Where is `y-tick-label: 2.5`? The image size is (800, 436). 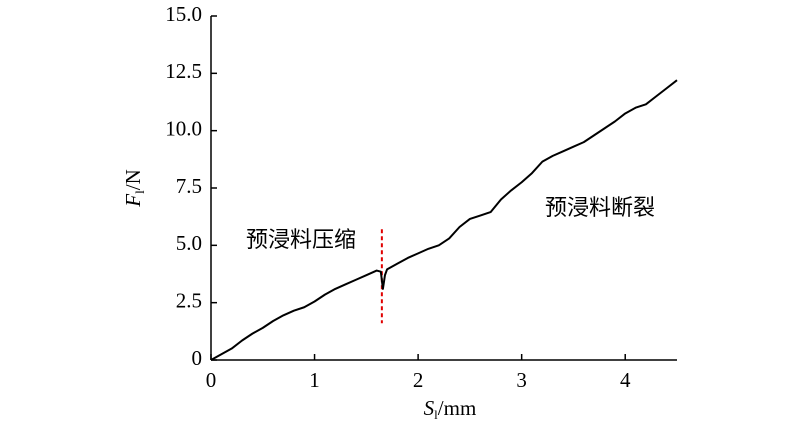
y-tick-label: 2.5 is located at coordinates (189, 300).